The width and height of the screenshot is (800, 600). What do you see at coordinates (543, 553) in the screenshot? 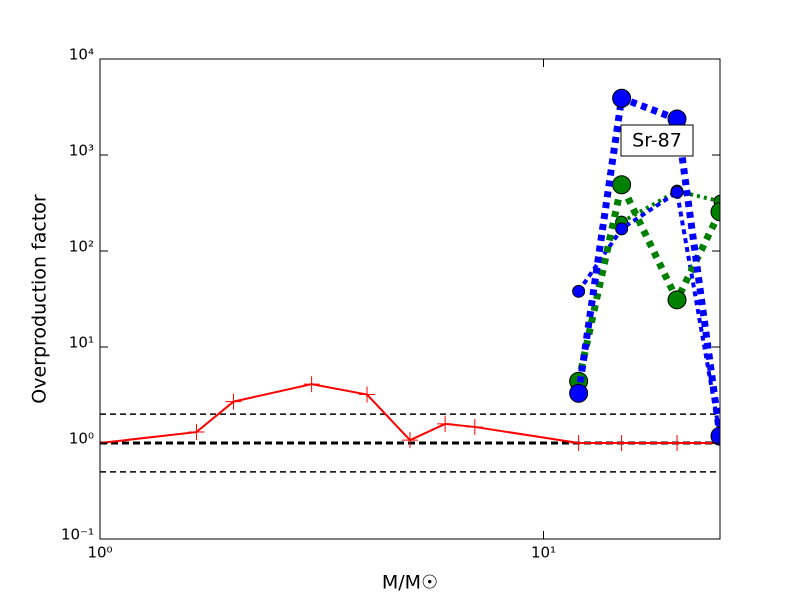
I see `x-tick-label: 10¹` at bounding box center [543, 553].